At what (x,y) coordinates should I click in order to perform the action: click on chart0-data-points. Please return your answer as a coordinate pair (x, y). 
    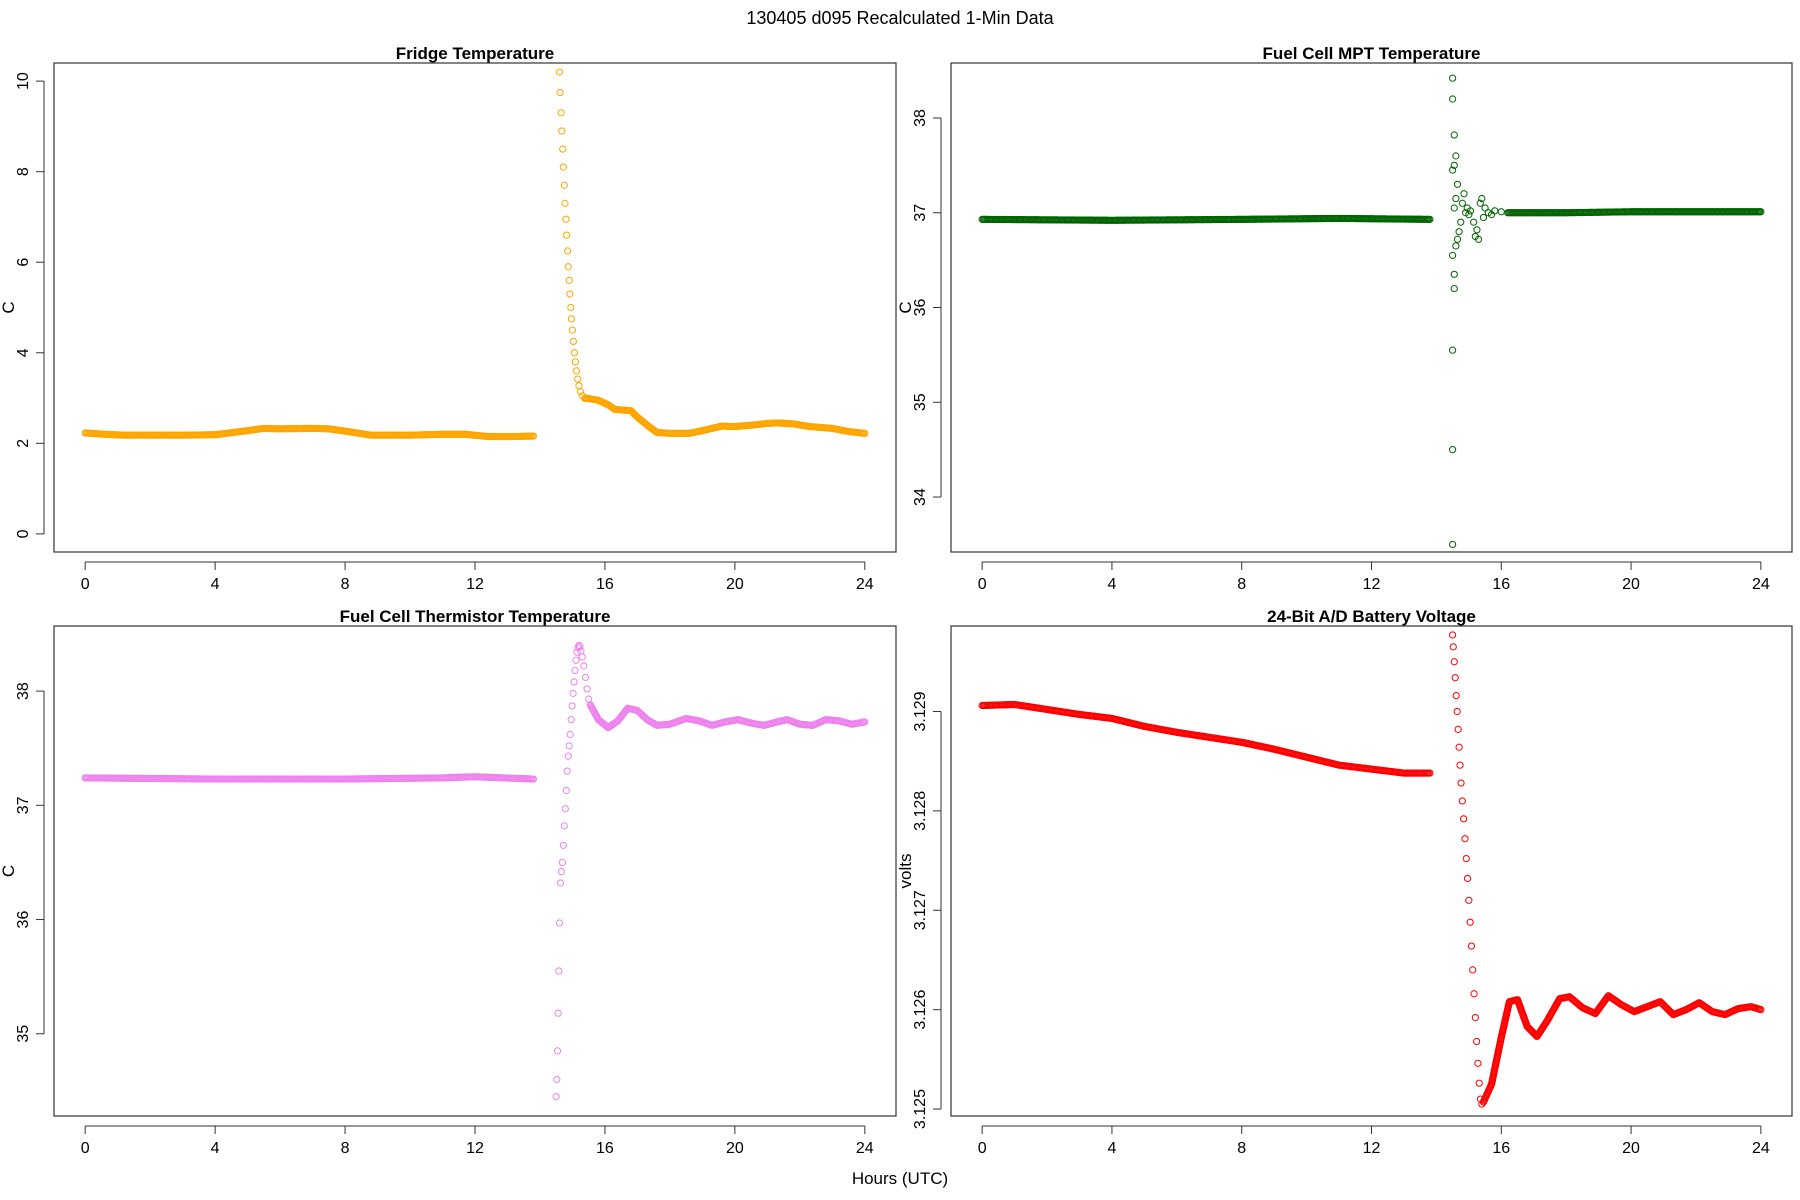
    Looking at the image, I should click on (475, 254).